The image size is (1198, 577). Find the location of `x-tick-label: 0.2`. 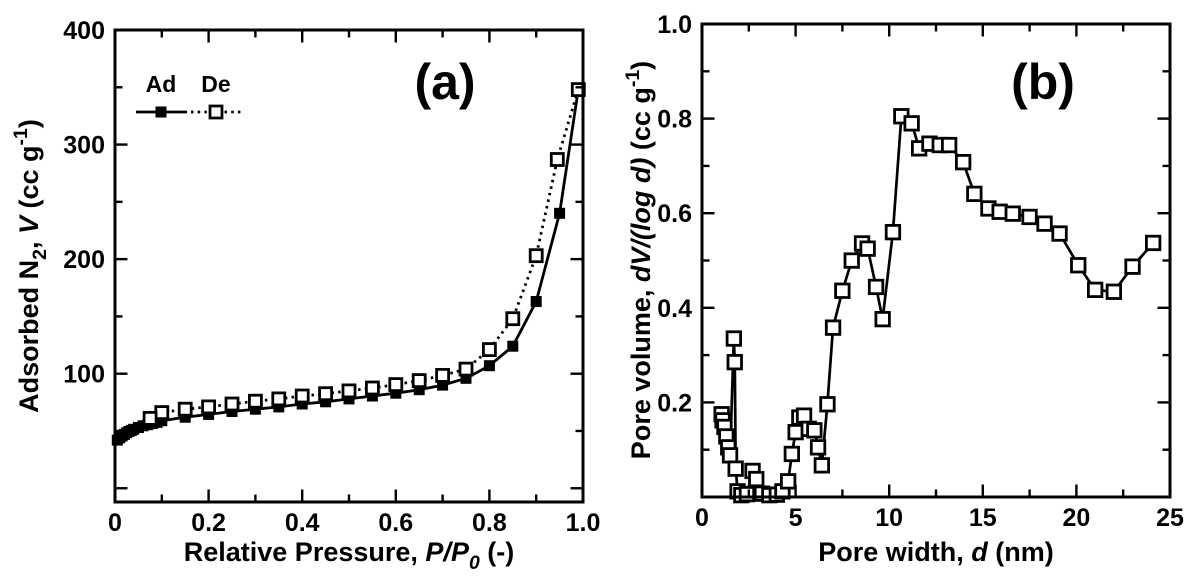

x-tick-label: 0.2 is located at coordinates (208, 523).